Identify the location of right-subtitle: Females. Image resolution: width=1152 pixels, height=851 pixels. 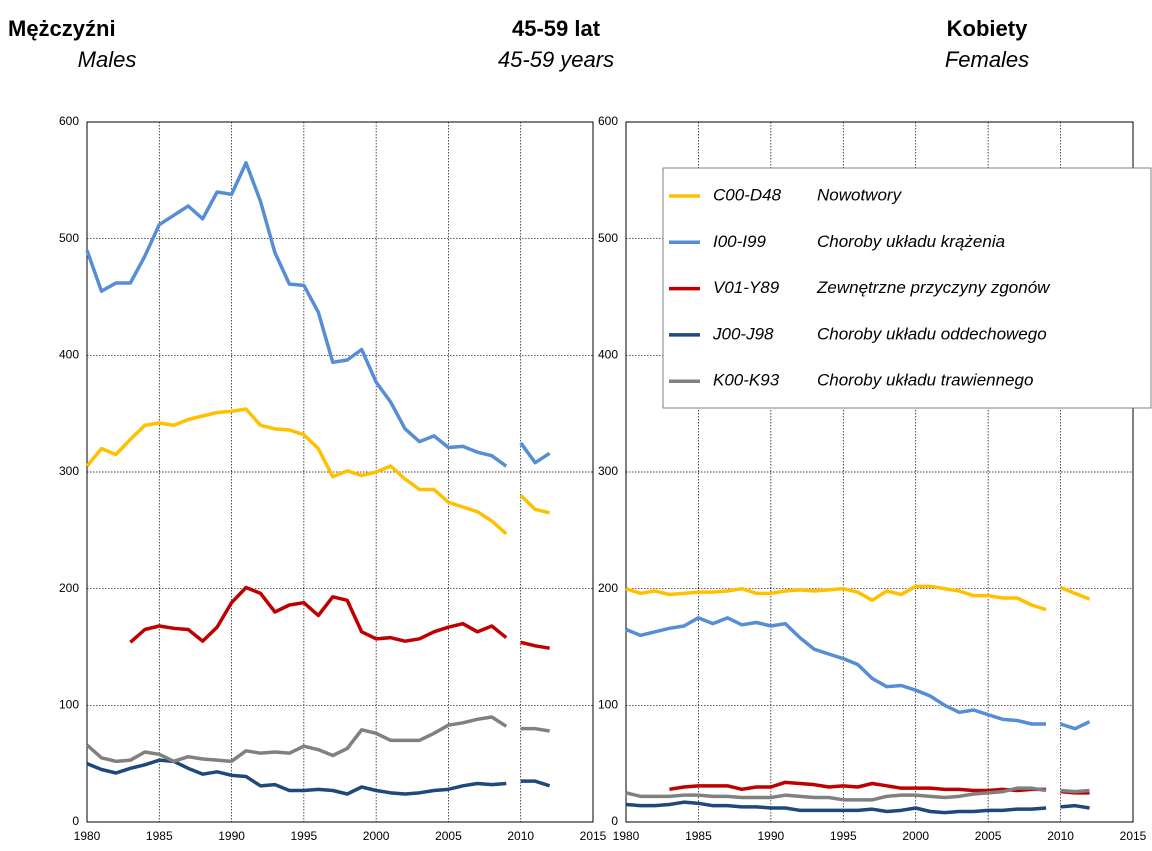
(987, 59).